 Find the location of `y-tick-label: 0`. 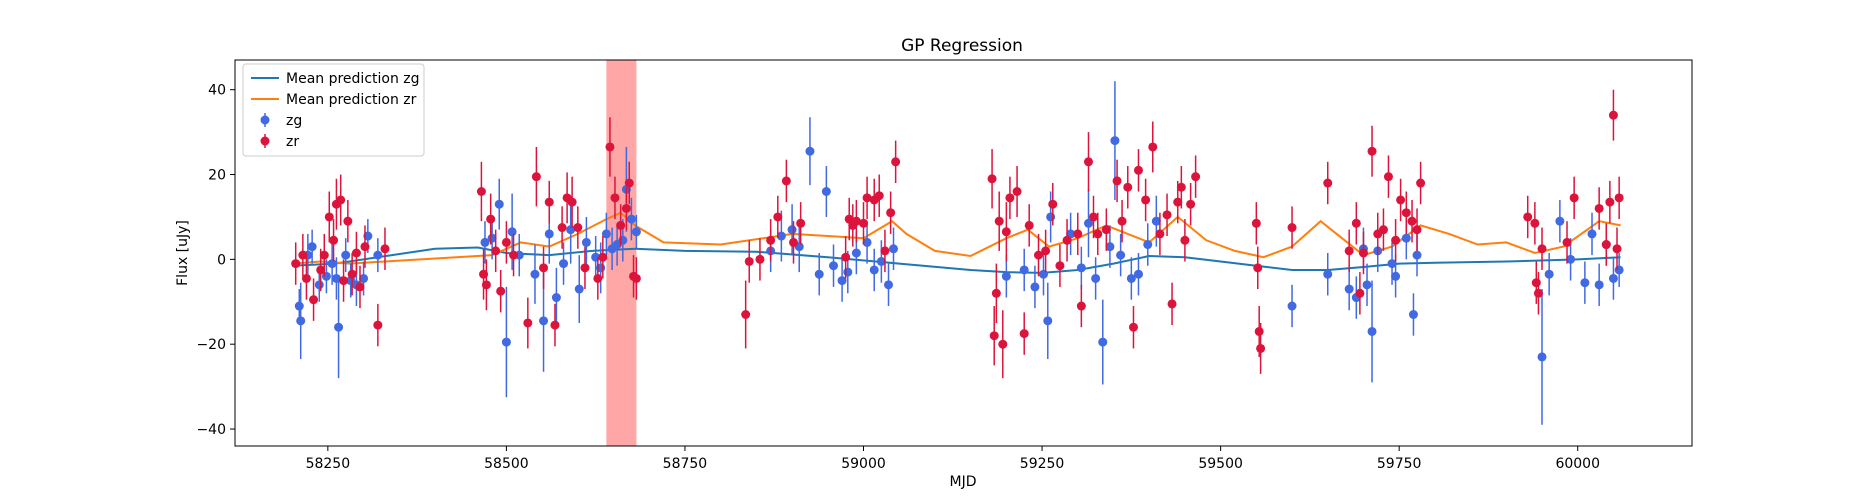

y-tick-label: 0 is located at coordinates (221, 260).